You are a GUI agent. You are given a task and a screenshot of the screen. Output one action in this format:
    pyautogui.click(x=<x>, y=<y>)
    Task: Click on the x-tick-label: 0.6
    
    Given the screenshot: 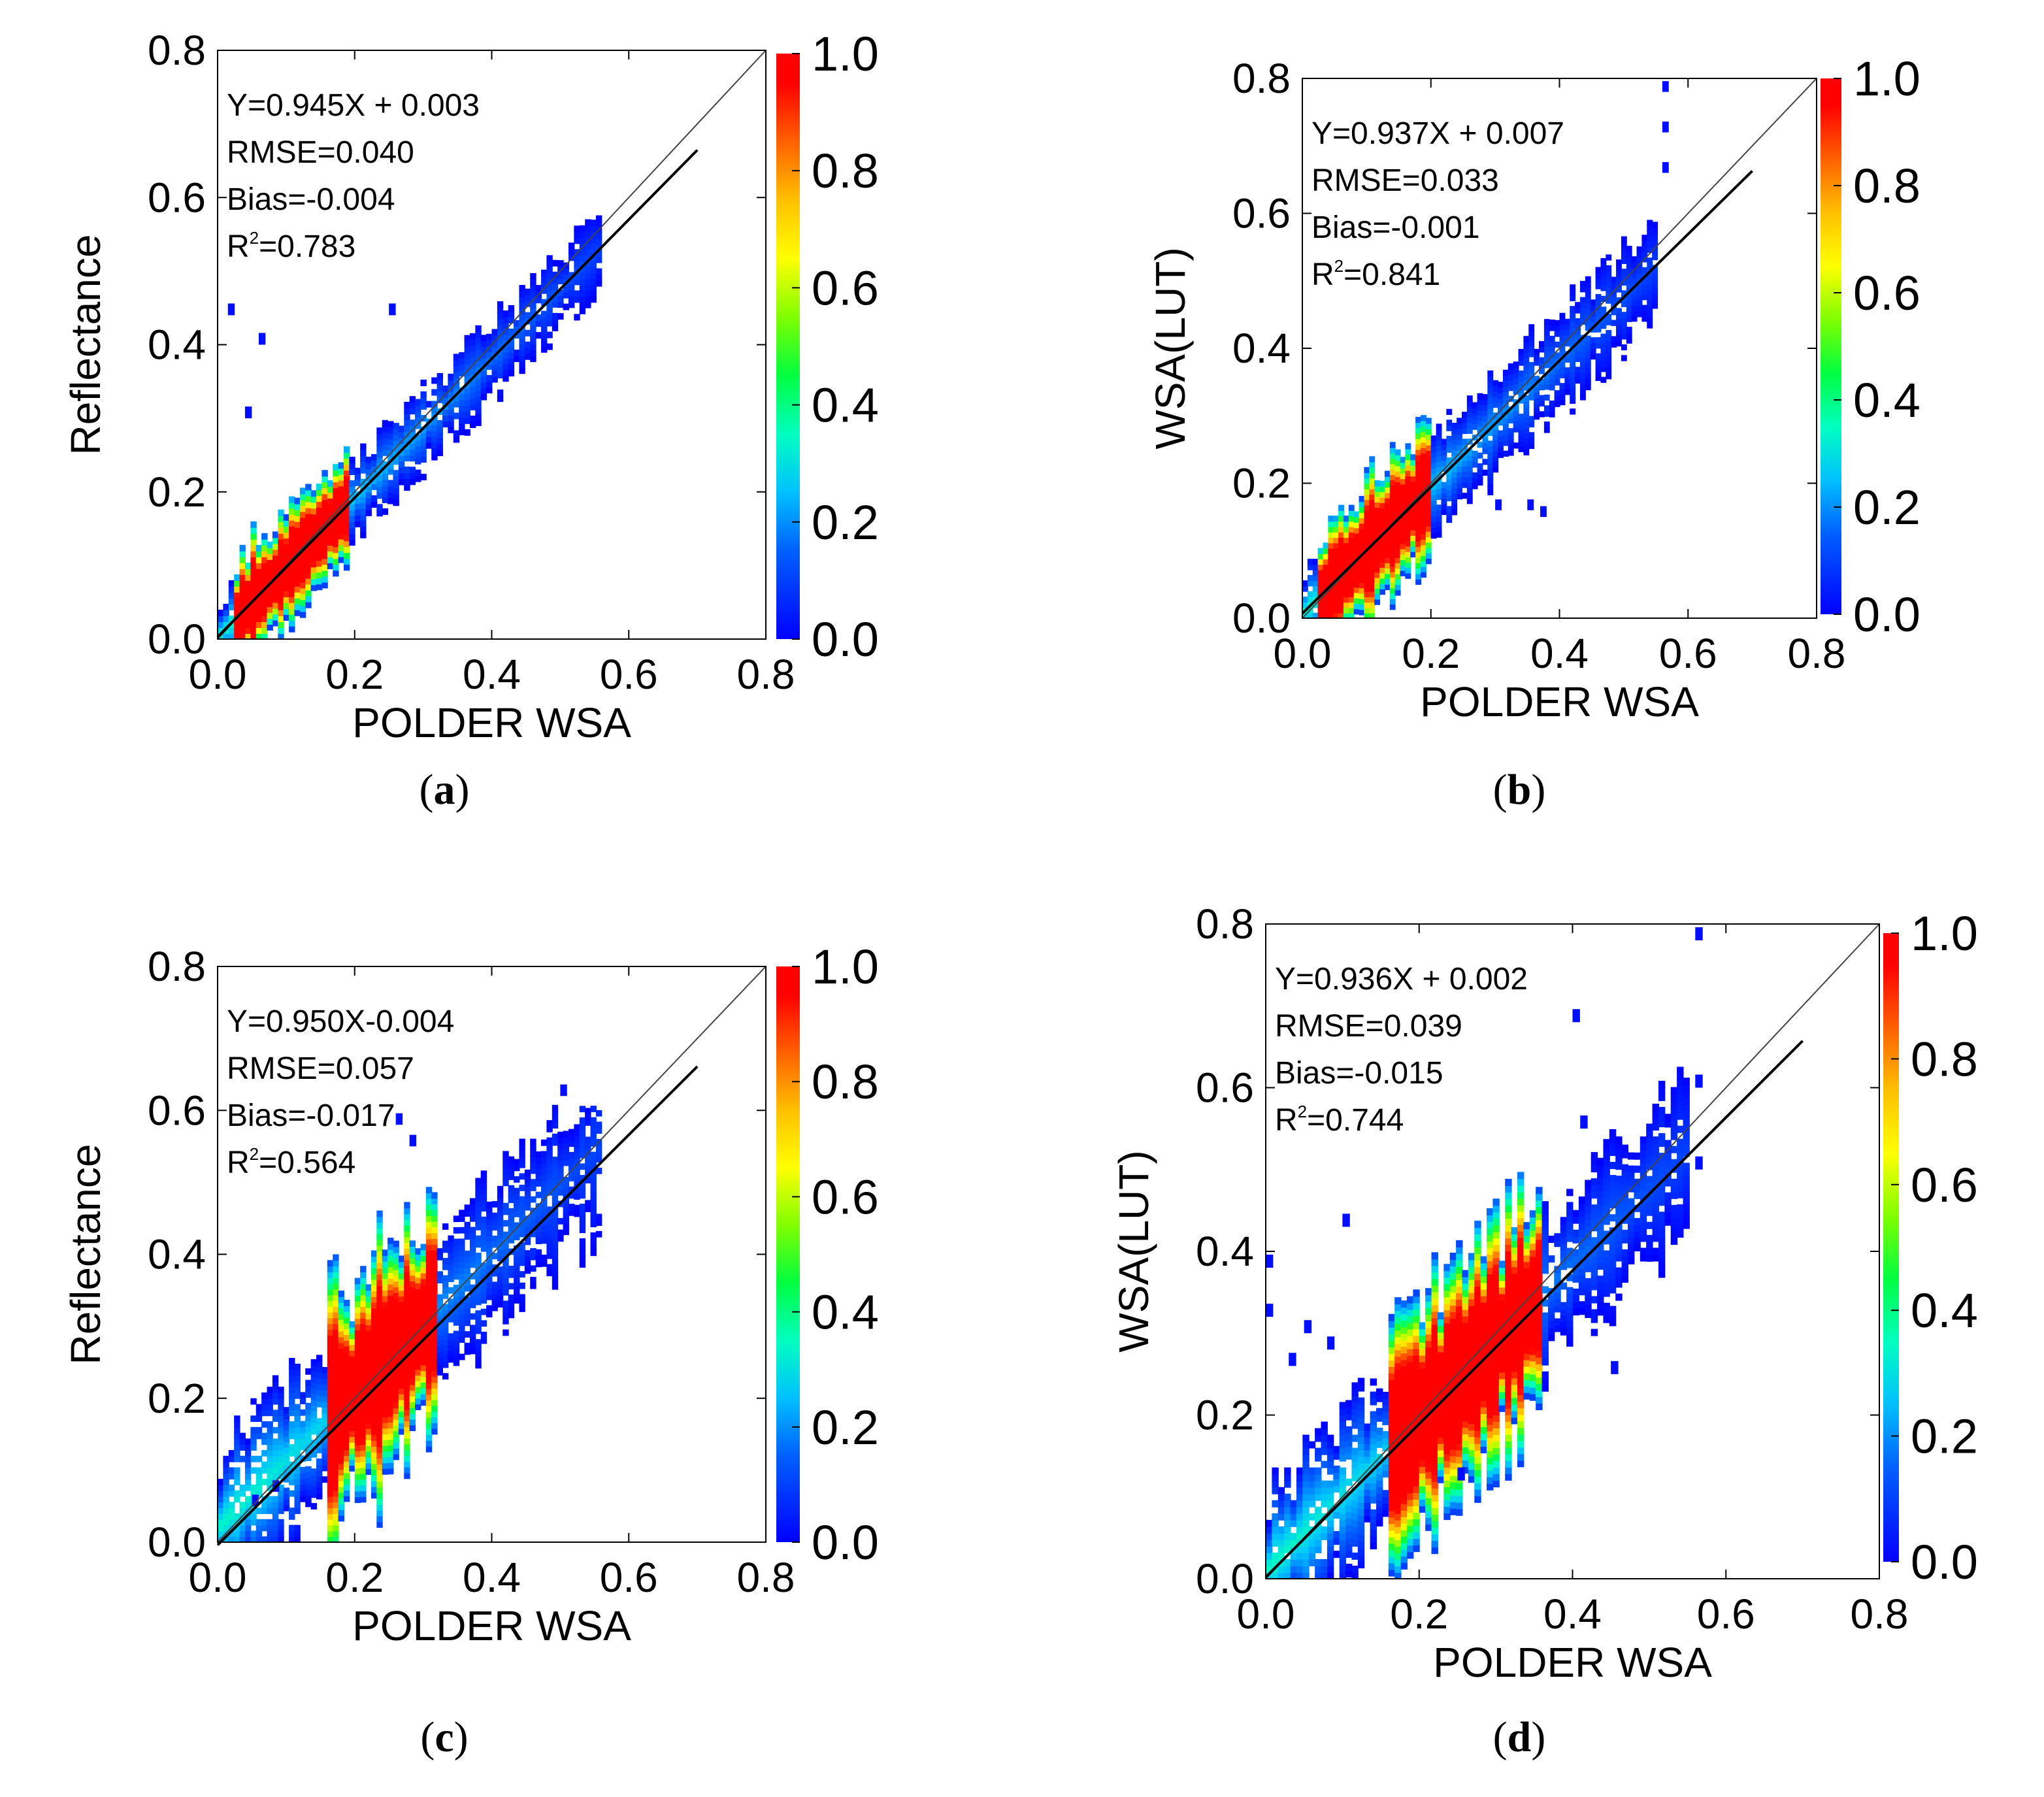 What is the action you would take?
    pyautogui.click(x=629, y=674)
    